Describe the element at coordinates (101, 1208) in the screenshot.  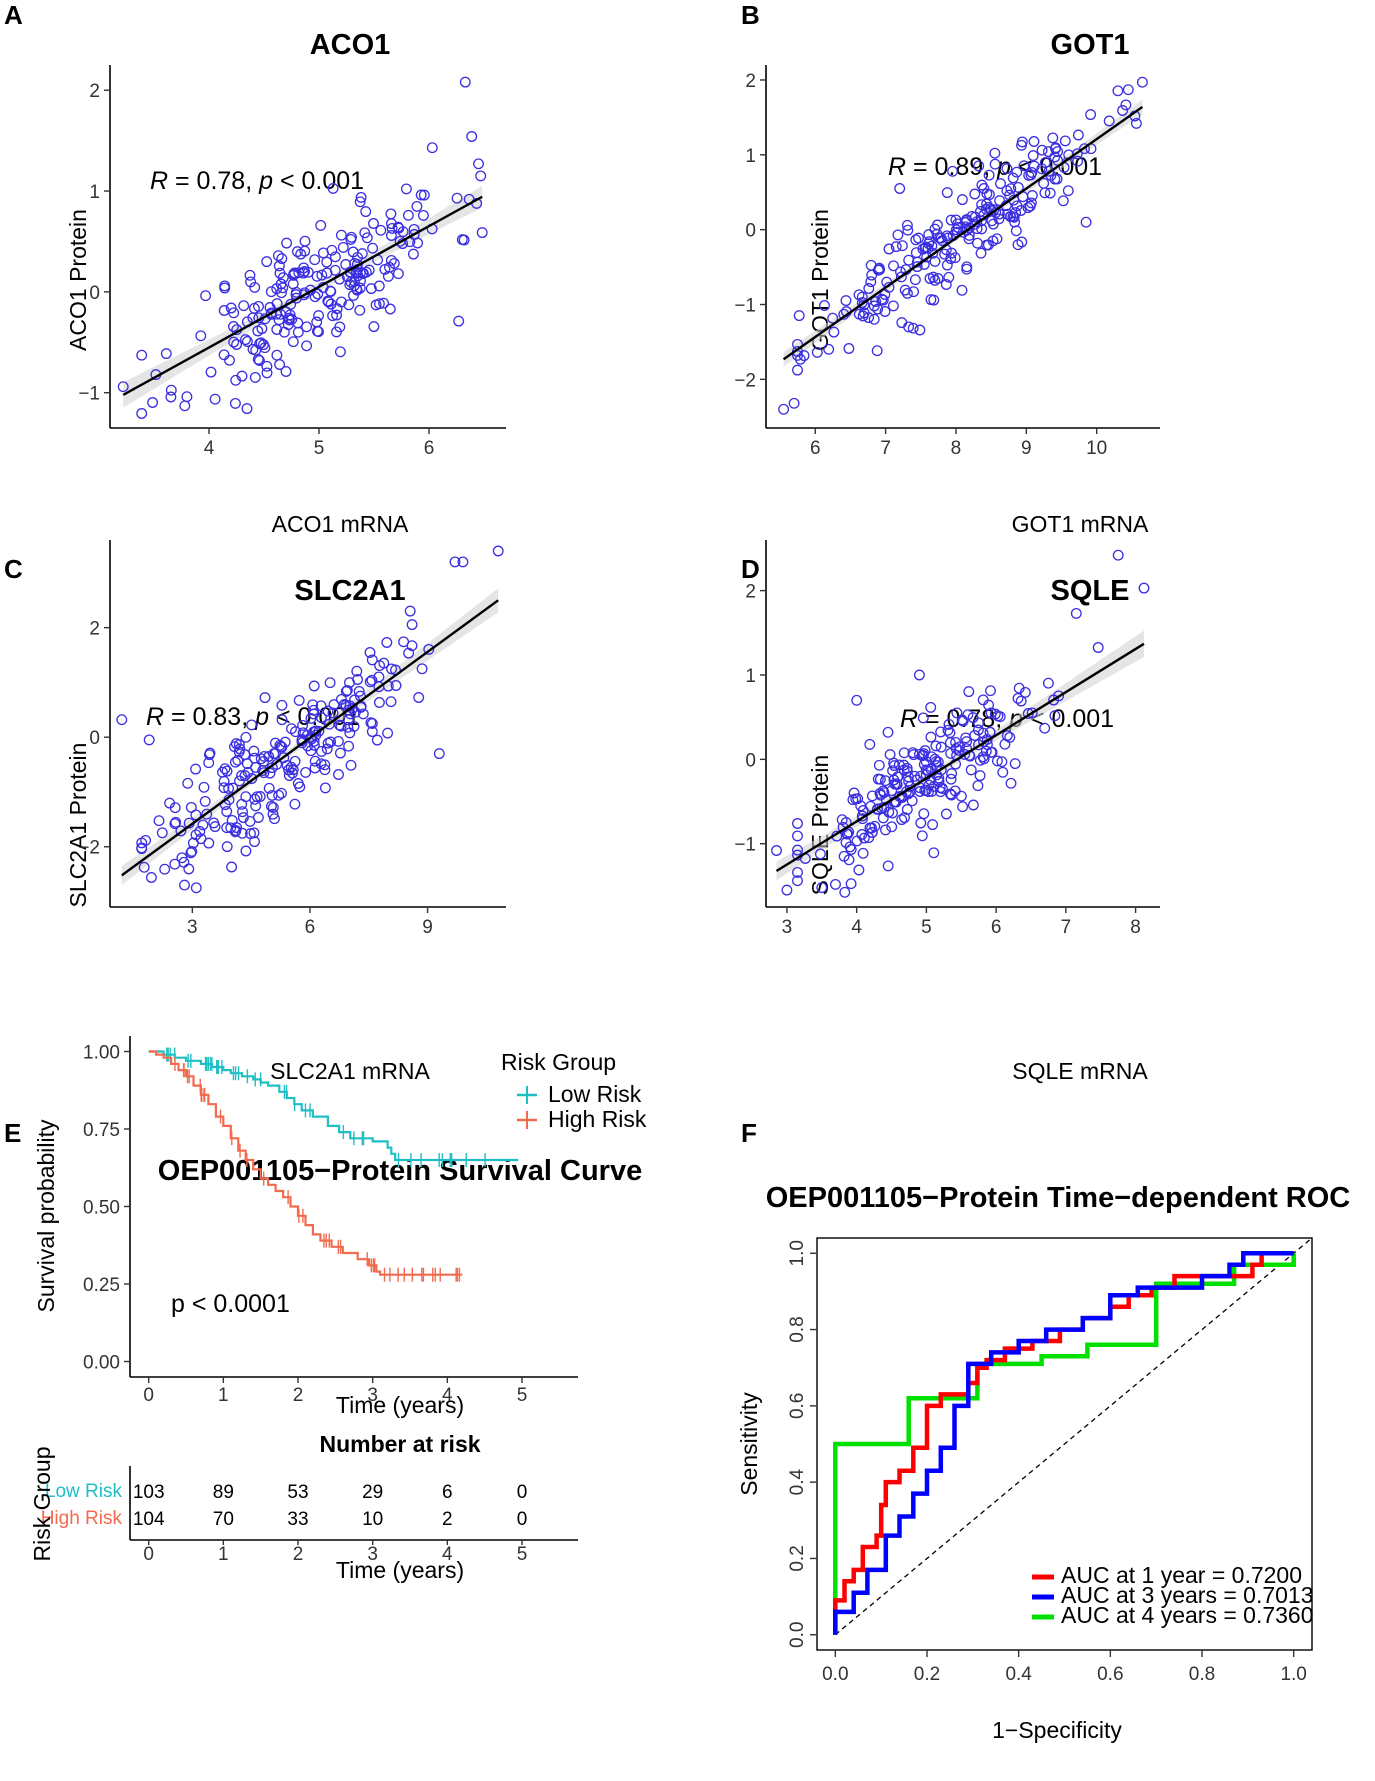
I see `y-tick-label: 0.50` at that location.